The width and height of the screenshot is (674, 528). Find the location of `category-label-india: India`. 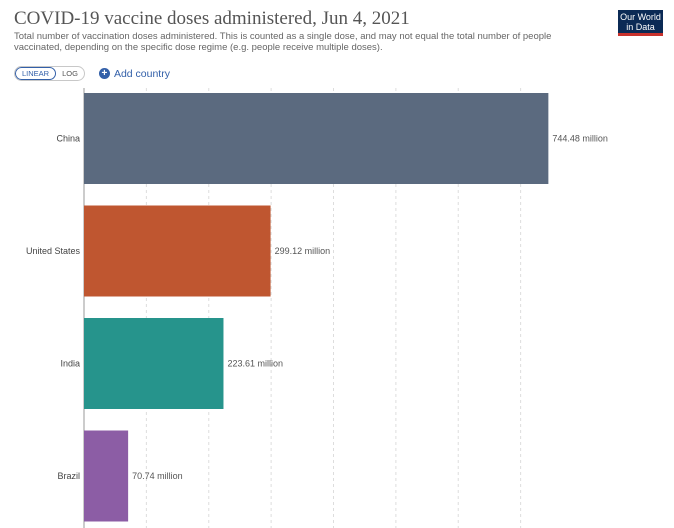

category-label-india: India is located at coordinates (70, 364).